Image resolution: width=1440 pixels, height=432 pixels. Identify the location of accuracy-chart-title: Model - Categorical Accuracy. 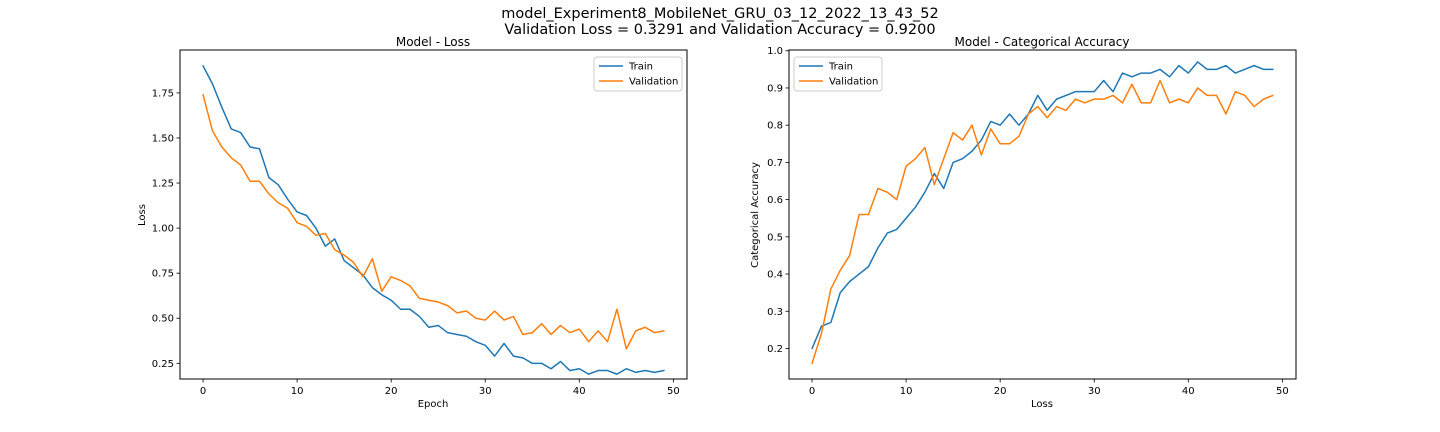
(1042, 42).